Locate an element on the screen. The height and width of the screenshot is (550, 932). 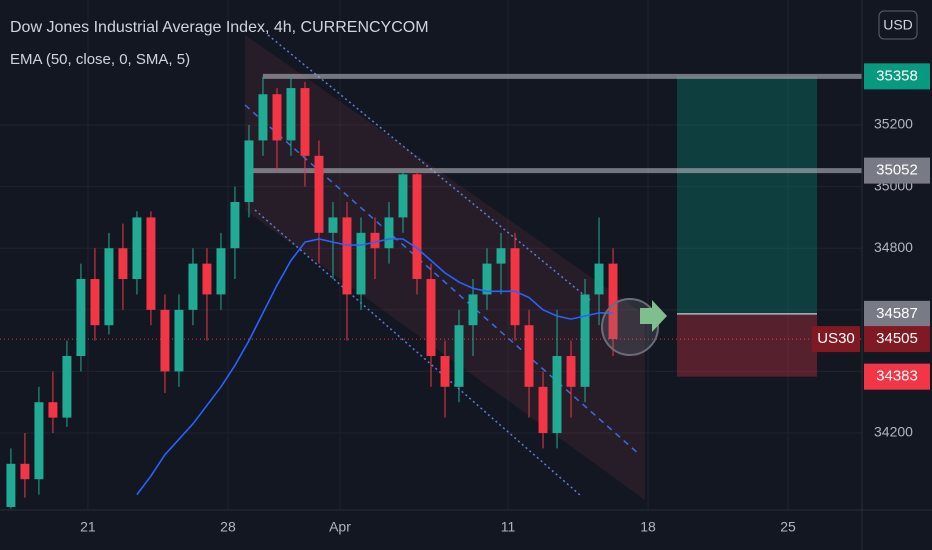
price-label: 35052 is located at coordinates (897, 170).